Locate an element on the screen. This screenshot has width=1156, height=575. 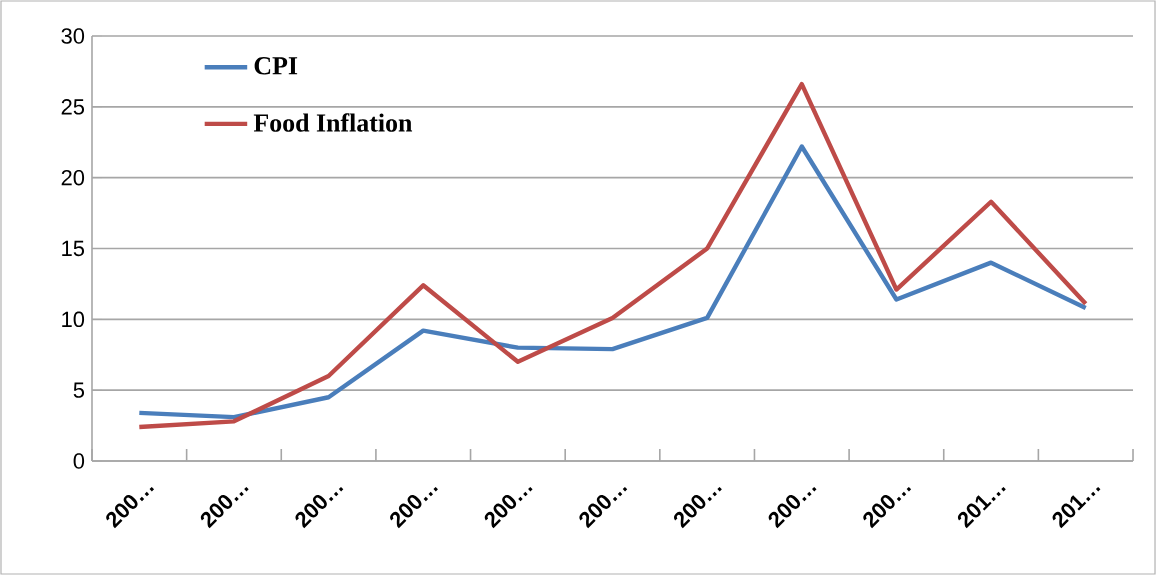
legend-label: Food Inflation is located at coordinates (333, 122).